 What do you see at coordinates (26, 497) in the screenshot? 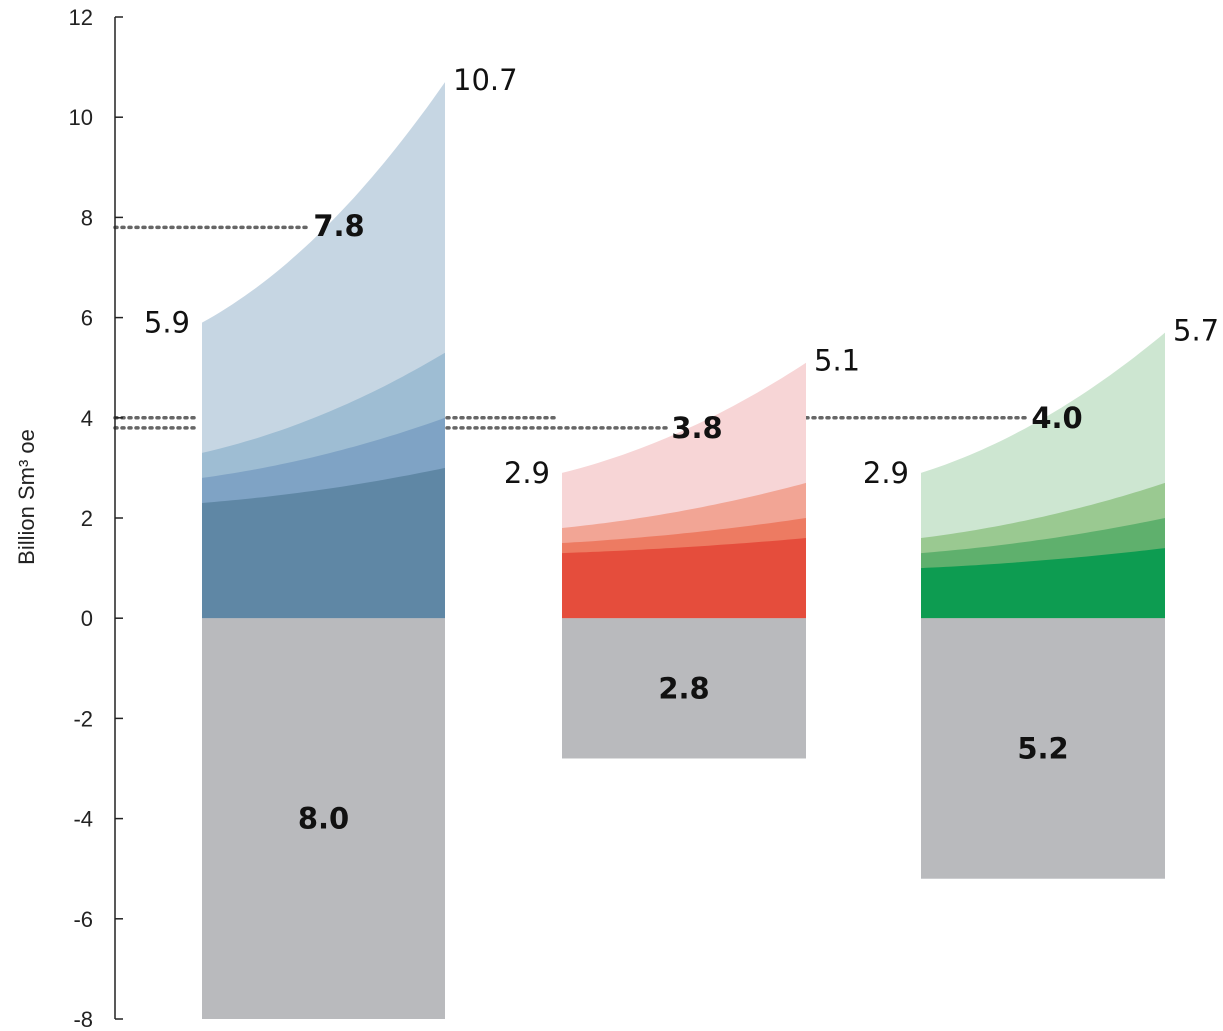
I see `y-axis-title: Billion Sm³ oe` at bounding box center [26, 497].